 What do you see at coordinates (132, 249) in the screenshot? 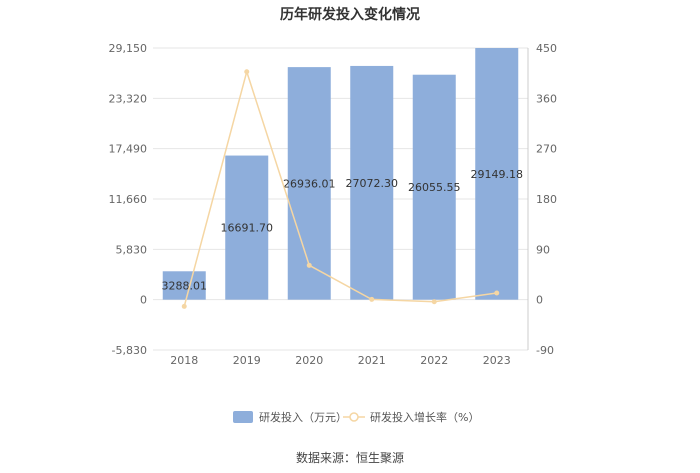
I see `y-left-tick-label: 5,830` at bounding box center [132, 249].